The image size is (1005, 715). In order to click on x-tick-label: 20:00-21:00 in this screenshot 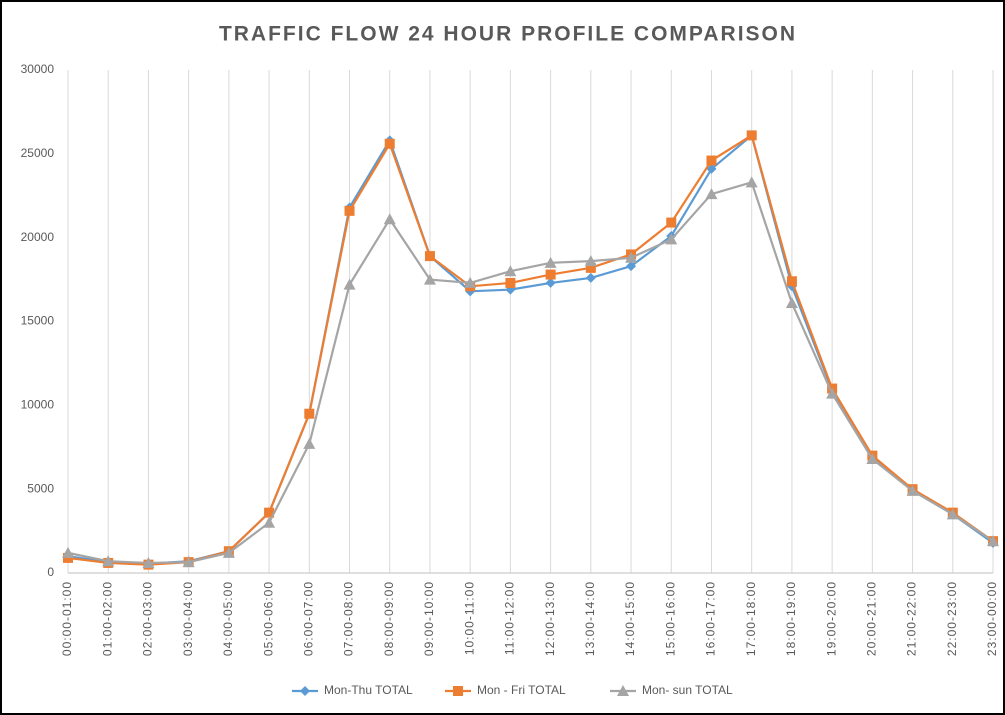, I will do `click(872, 618)`.